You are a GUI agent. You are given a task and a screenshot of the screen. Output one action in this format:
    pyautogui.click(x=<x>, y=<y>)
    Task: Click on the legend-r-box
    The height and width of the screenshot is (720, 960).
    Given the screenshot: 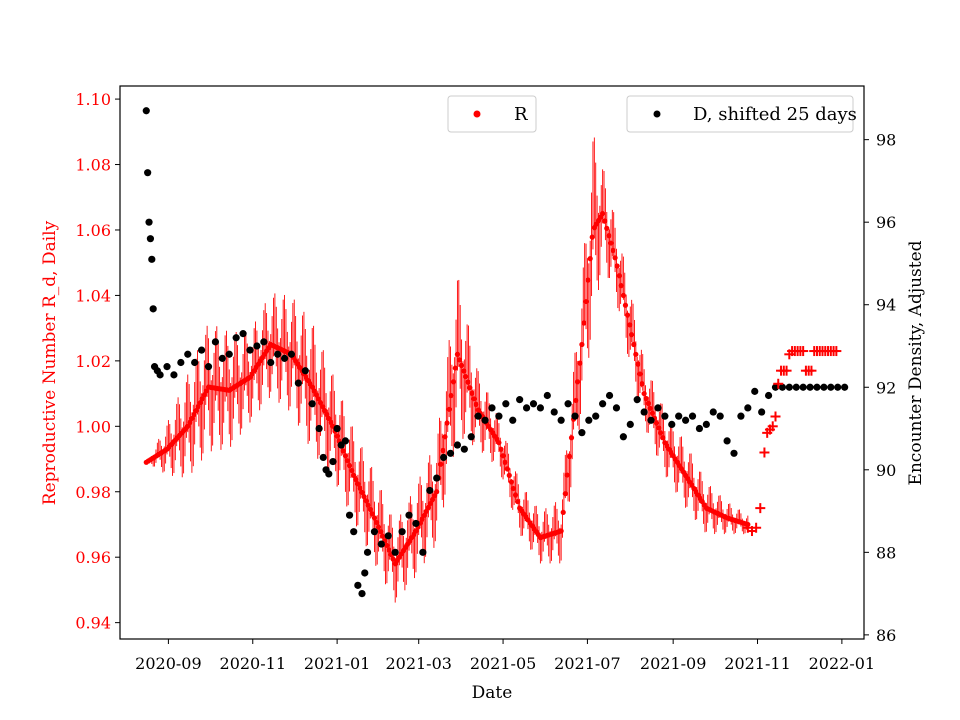 What is the action you would take?
    pyautogui.click(x=492, y=114)
    